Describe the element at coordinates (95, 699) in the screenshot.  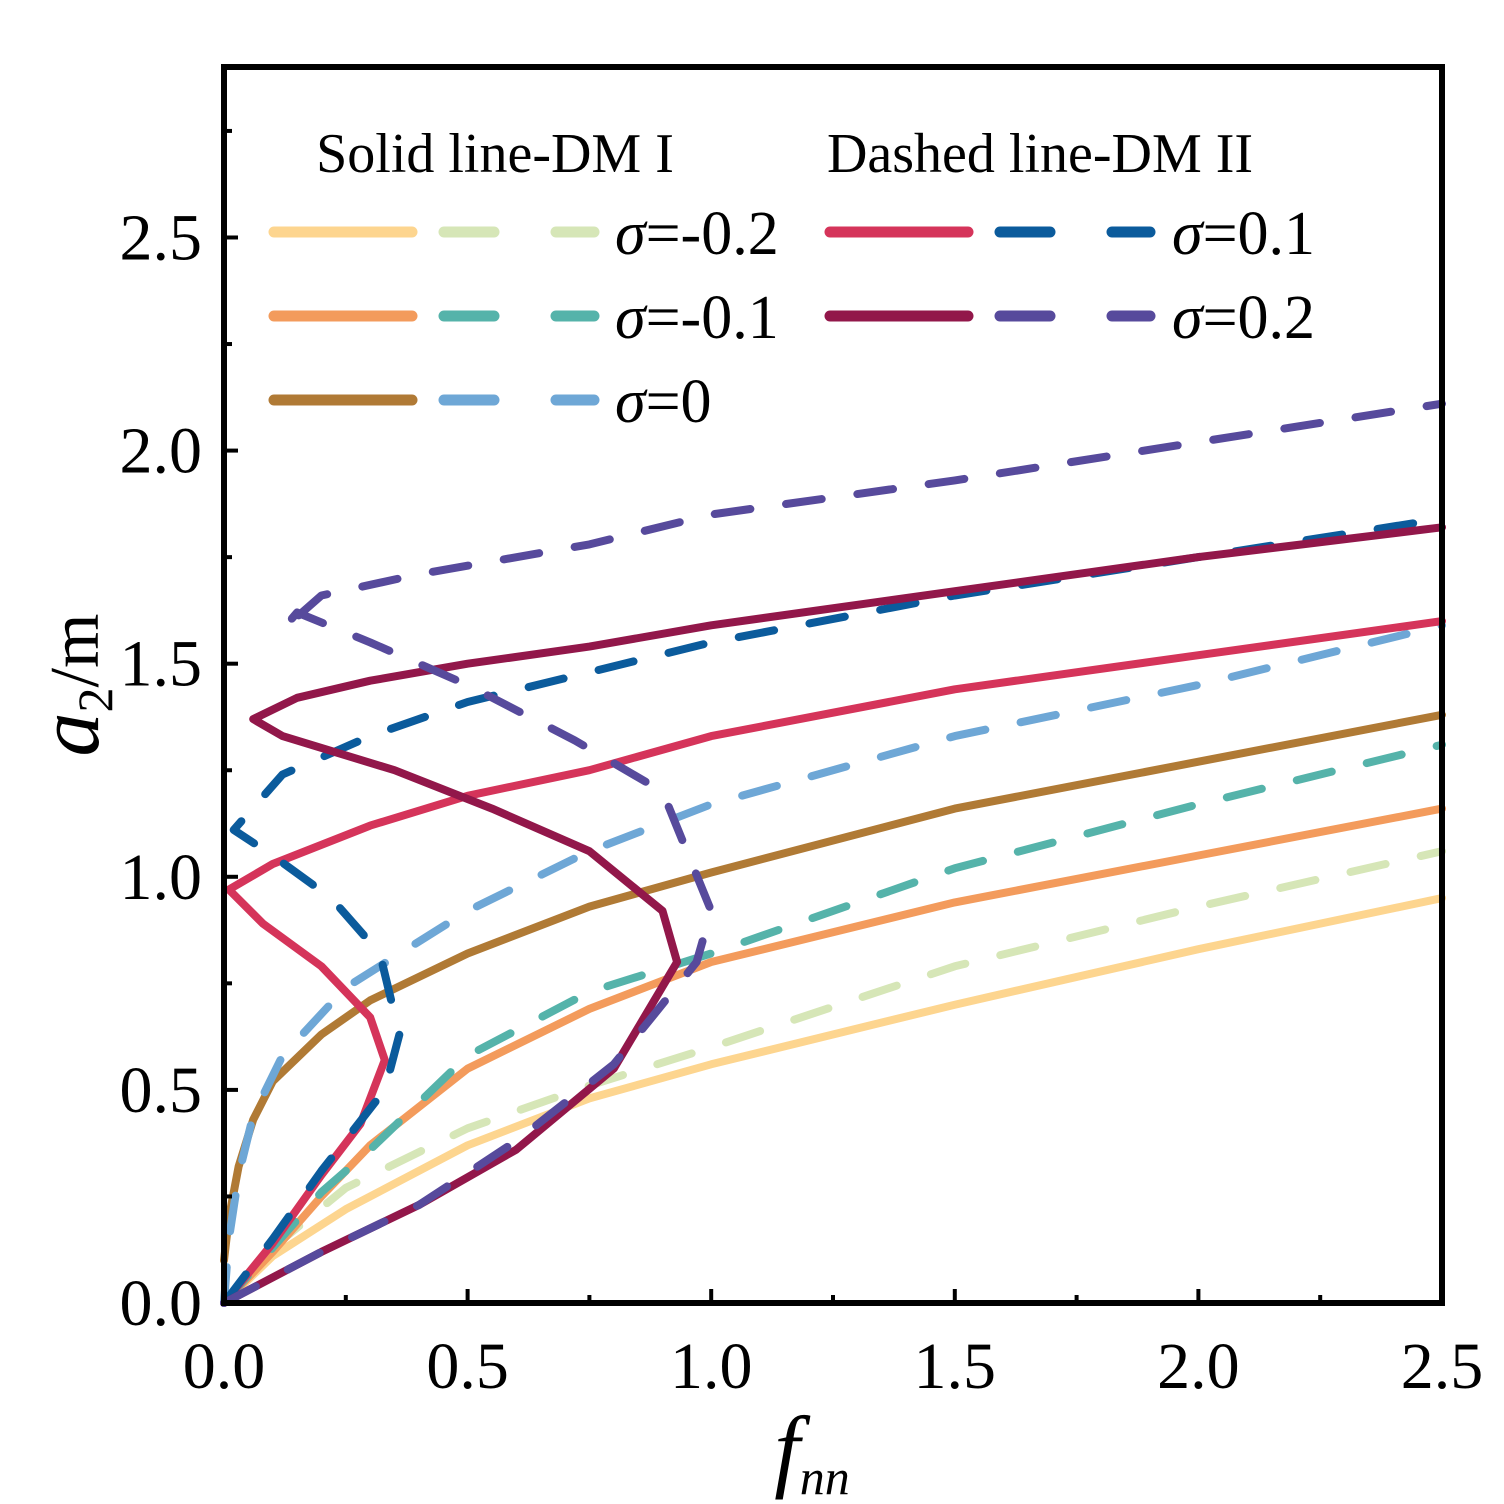
I see `y-axis-label-sub: 2` at that location.